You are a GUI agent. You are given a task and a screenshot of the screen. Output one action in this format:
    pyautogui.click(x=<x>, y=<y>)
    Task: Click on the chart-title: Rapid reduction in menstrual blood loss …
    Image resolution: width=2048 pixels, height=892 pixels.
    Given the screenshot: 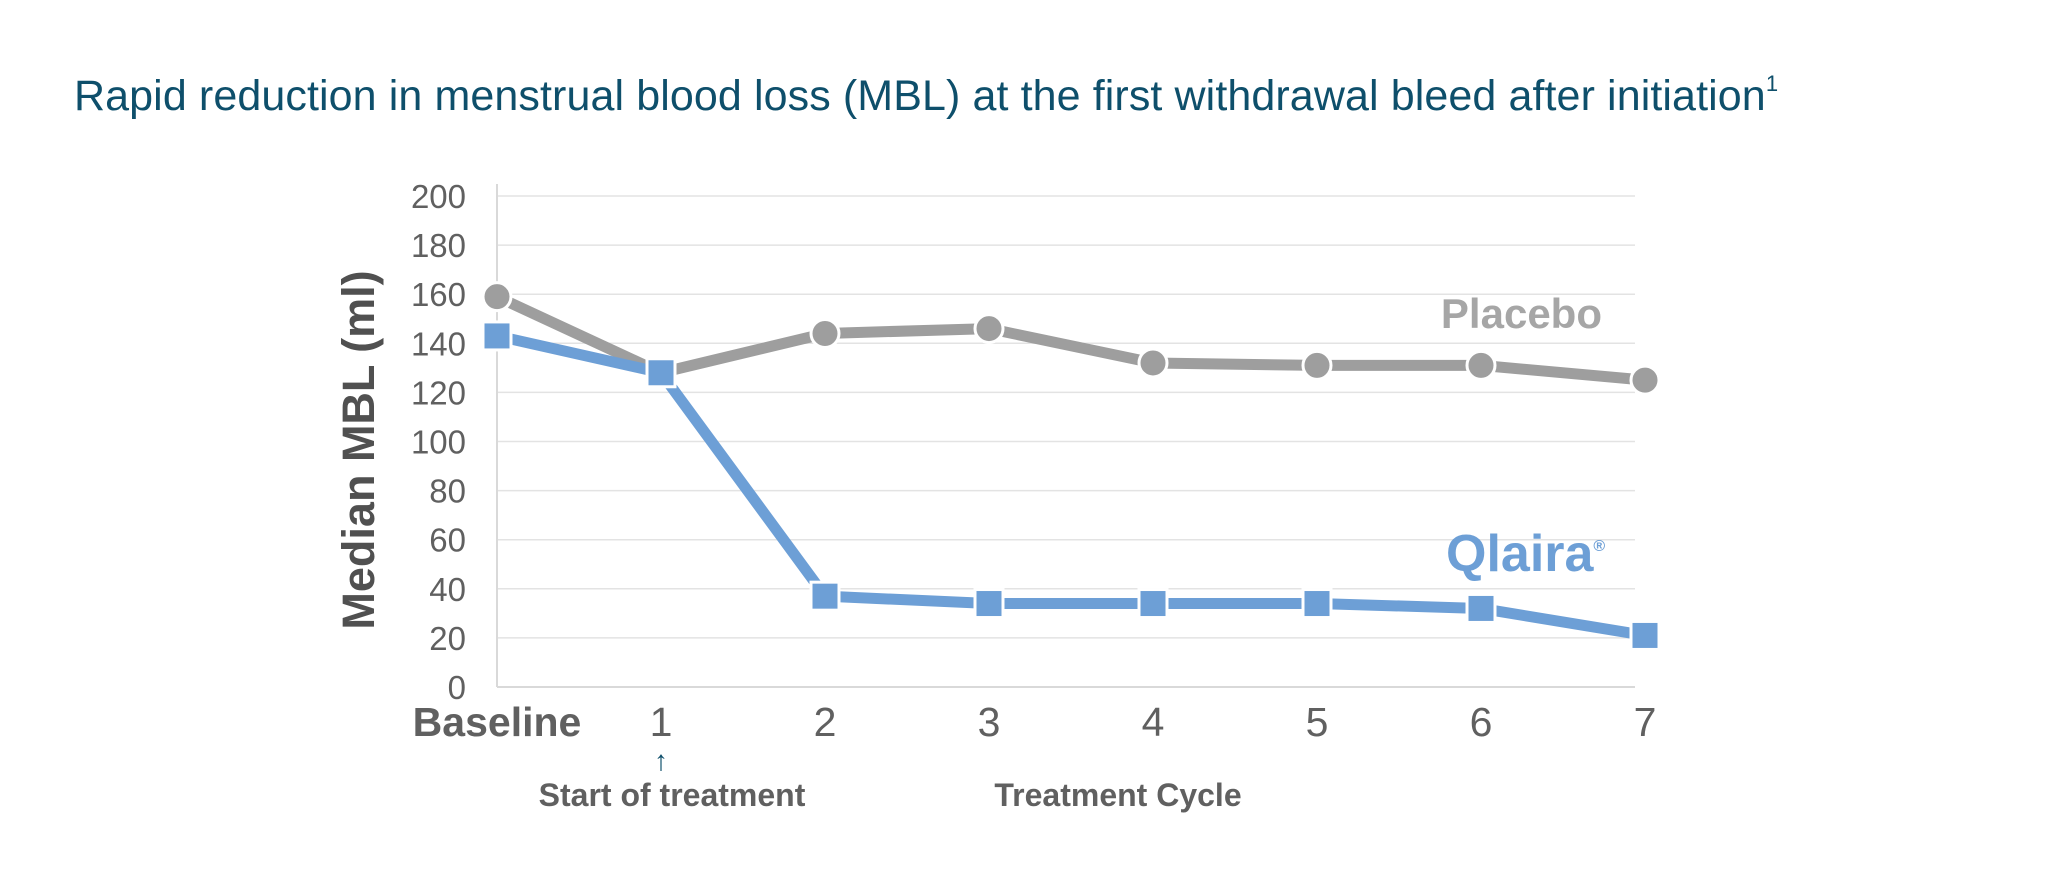 What is the action you would take?
    pyautogui.click(x=926, y=95)
    